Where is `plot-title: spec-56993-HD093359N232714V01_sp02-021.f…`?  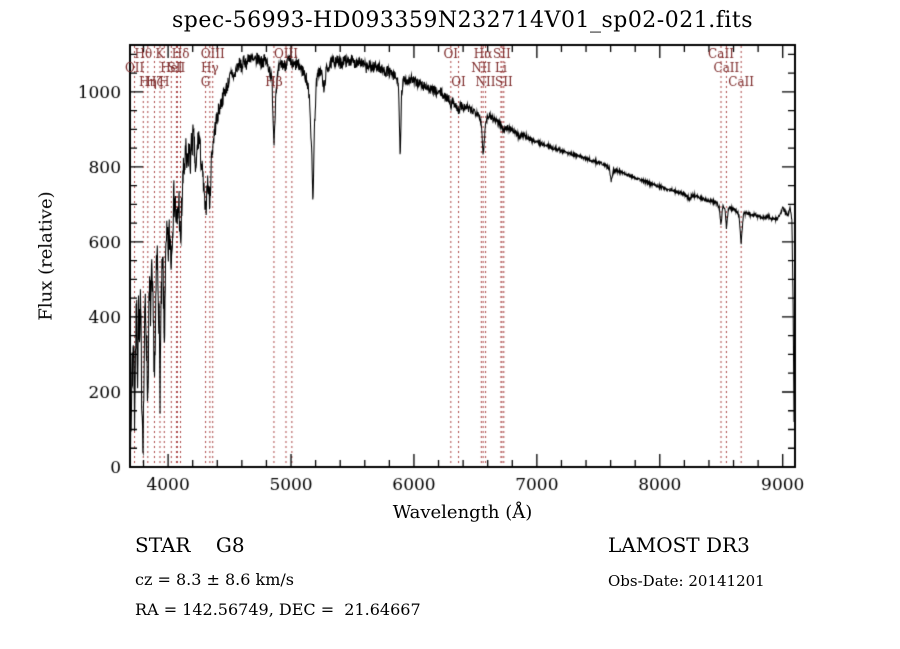 plot-title: spec-56993-HD093359N232714V01_sp02-021.f… is located at coordinates (462, 20).